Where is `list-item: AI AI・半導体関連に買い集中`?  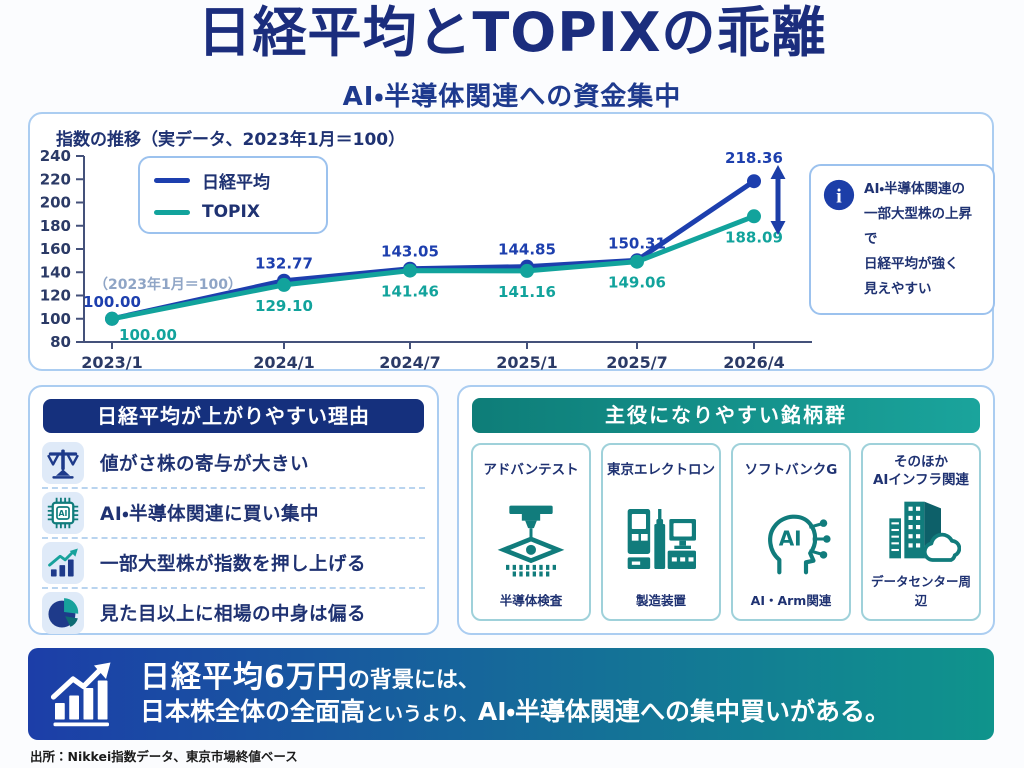 list-item: AI AI・半導体関連に買い集中 is located at coordinates (233, 514).